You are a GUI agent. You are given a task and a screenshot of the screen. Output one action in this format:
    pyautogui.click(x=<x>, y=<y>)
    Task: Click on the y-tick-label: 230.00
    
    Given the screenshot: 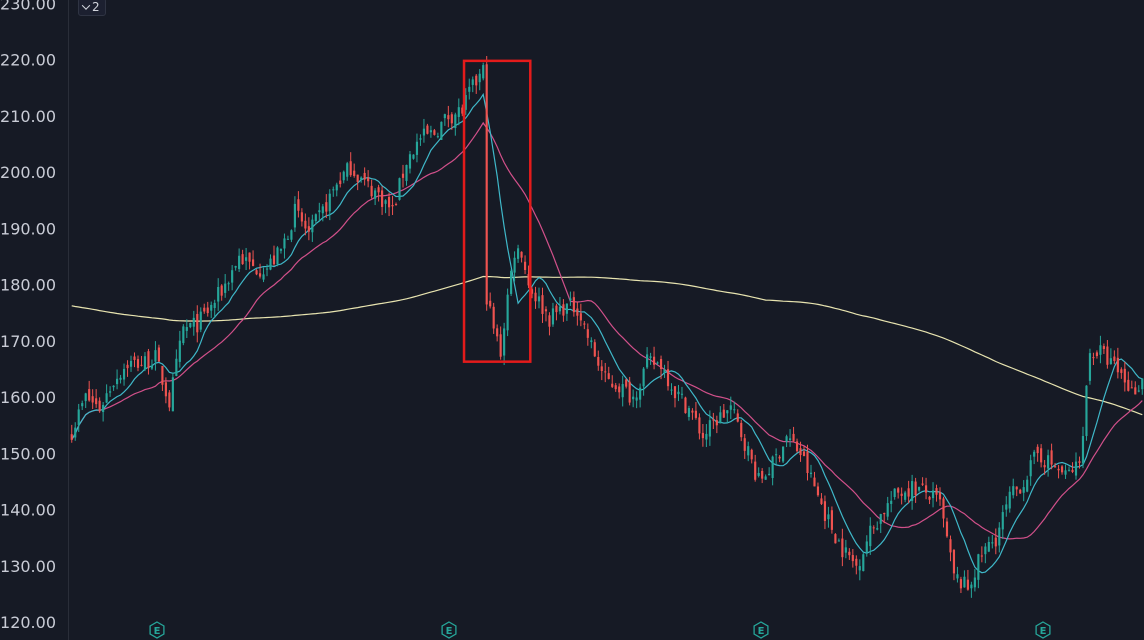 What is the action you would take?
    pyautogui.click(x=28, y=7)
    